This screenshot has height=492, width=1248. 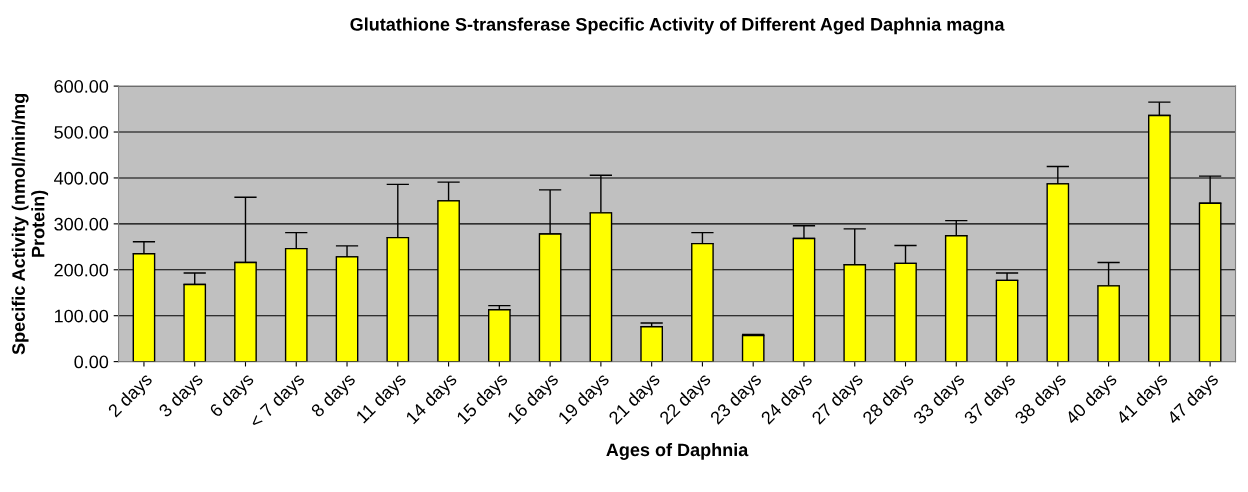 What do you see at coordinates (81, 224) in the screenshot?
I see `y-tick-label: 300.00` at bounding box center [81, 224].